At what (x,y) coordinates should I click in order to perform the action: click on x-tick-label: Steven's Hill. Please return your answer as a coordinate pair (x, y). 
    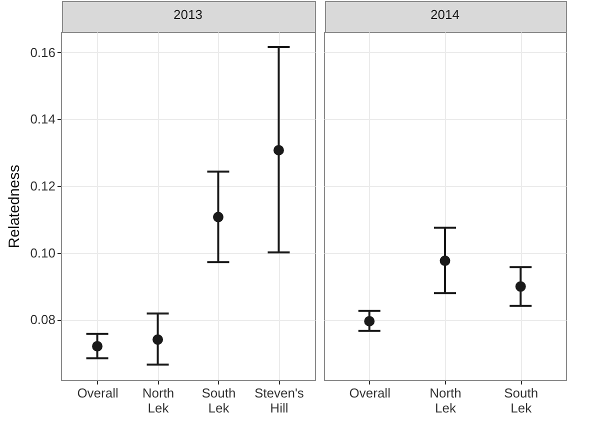
    Looking at the image, I should click on (279, 401).